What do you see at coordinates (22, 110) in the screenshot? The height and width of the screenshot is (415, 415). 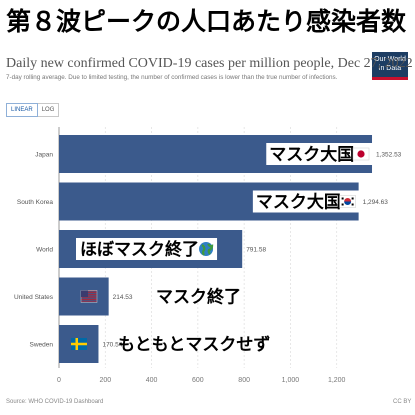 I see `linear-toggle: LINEAR` at bounding box center [22, 110].